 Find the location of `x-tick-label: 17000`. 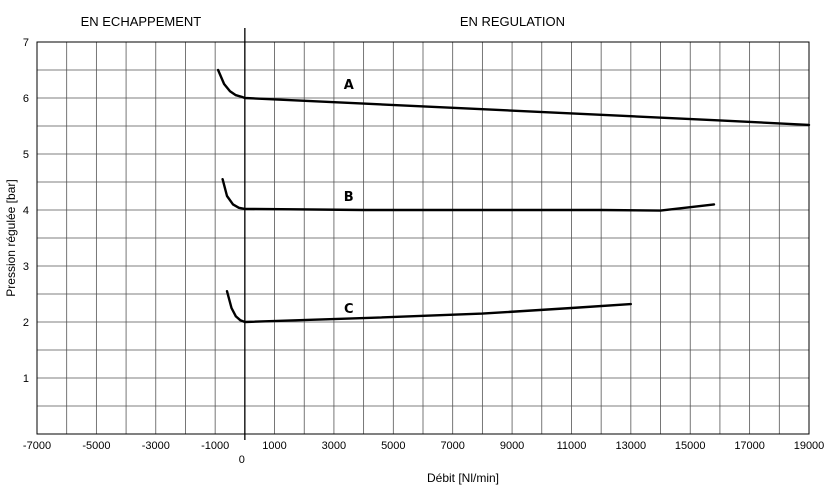

x-tick-label: 17000 is located at coordinates (749, 446).